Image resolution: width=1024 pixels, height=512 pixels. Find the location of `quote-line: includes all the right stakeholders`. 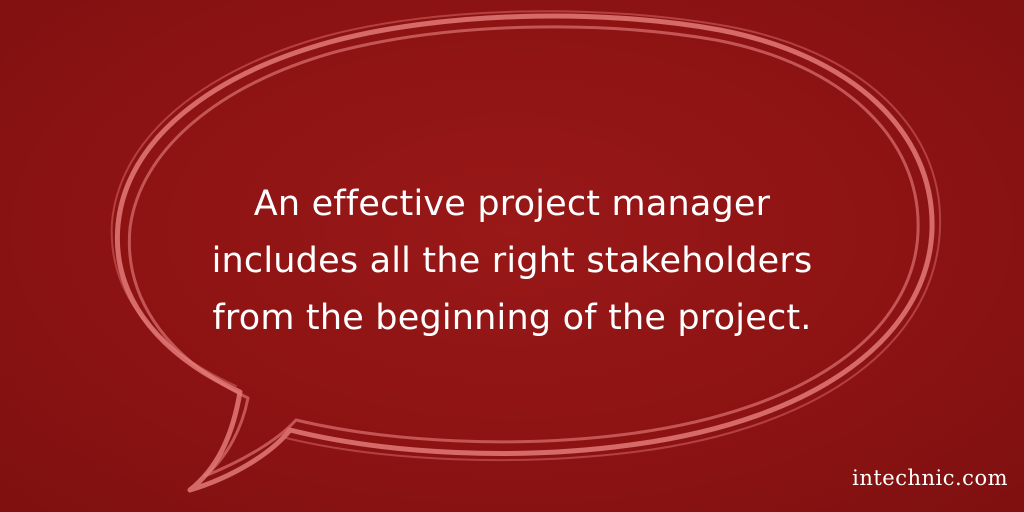

quote-line: includes all the right stakeholders is located at coordinates (512, 261).